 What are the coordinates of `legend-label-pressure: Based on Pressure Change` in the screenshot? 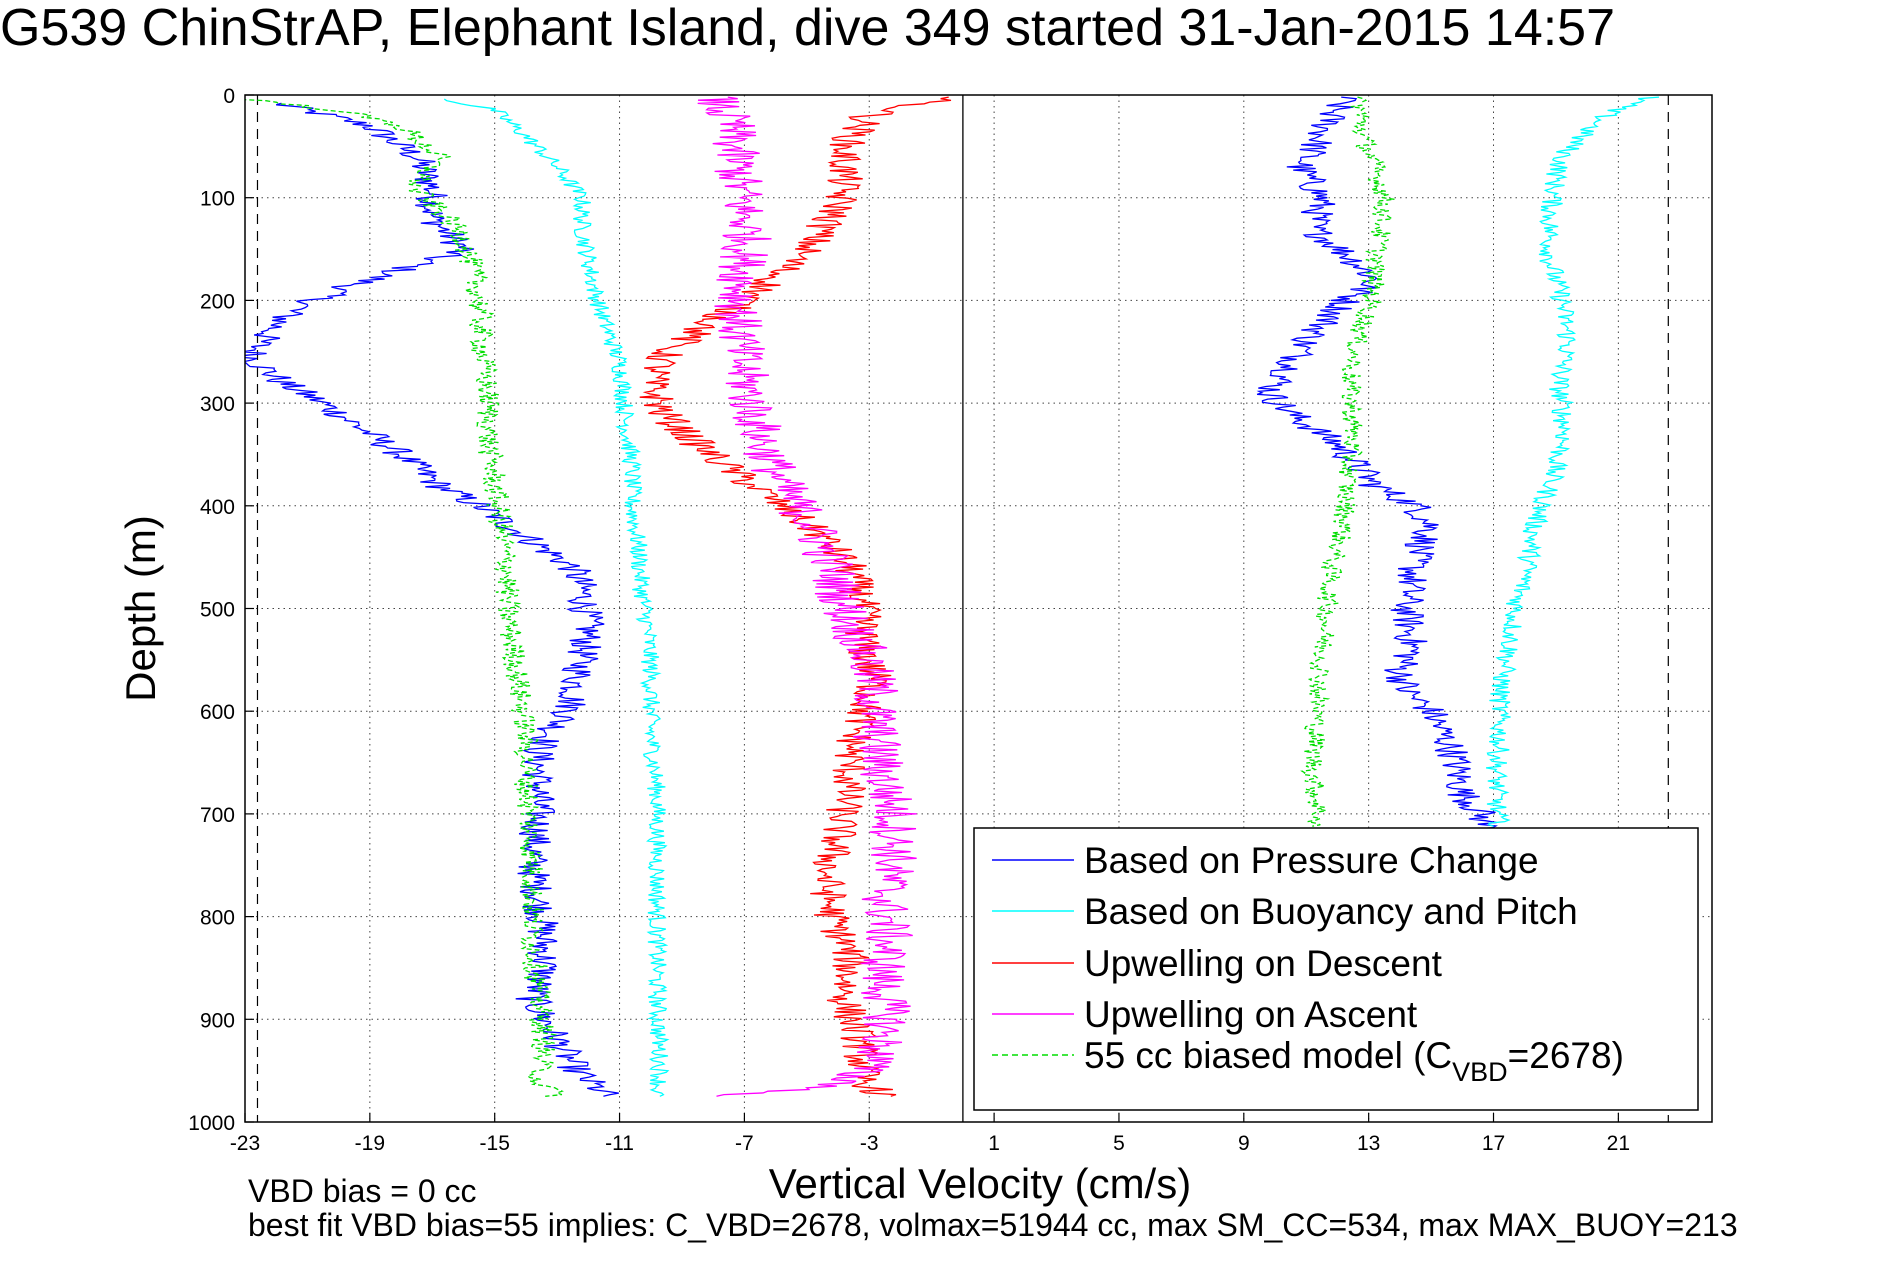 It's located at (1311, 860).